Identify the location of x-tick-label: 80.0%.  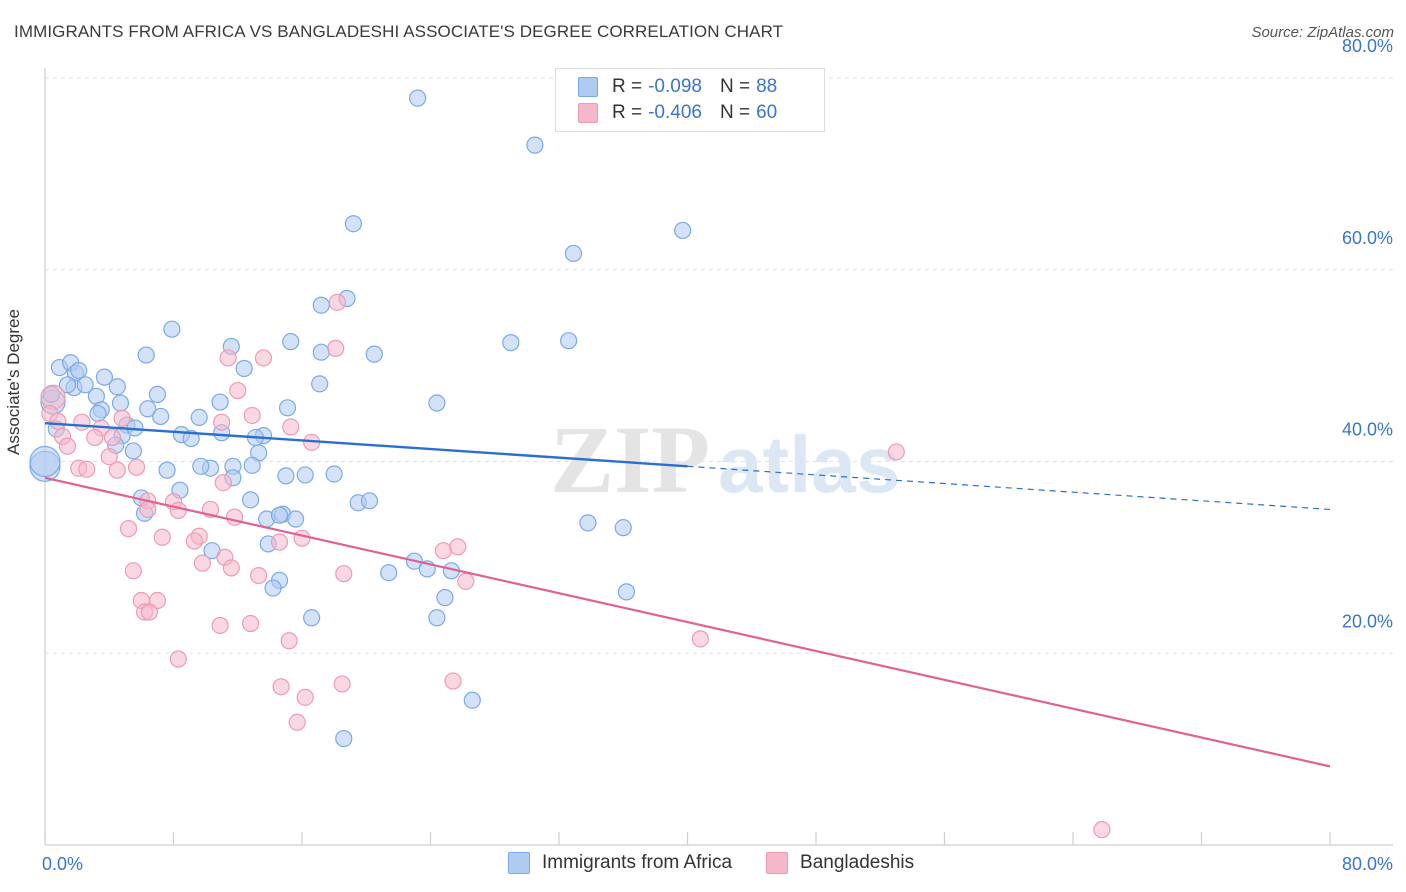
(1367, 864).